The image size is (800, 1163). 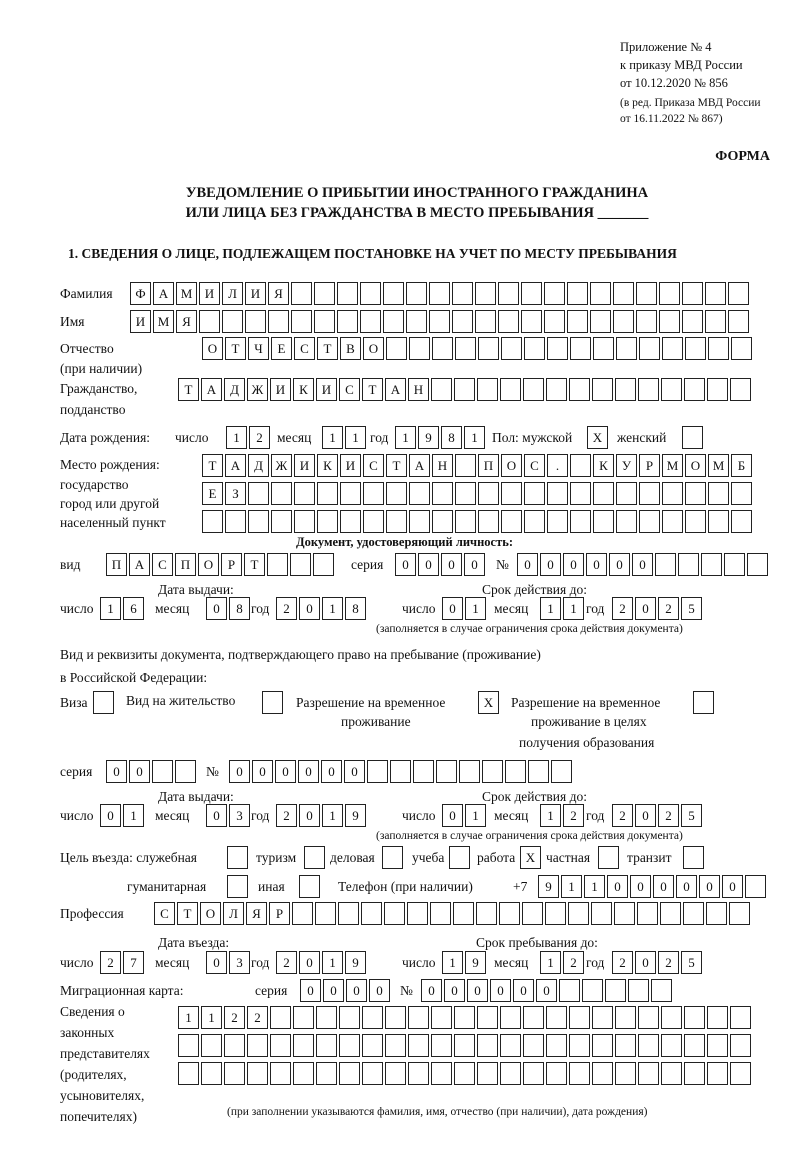 What do you see at coordinates (133, 608) in the screenshot?
I see `char-cell: 6` at bounding box center [133, 608].